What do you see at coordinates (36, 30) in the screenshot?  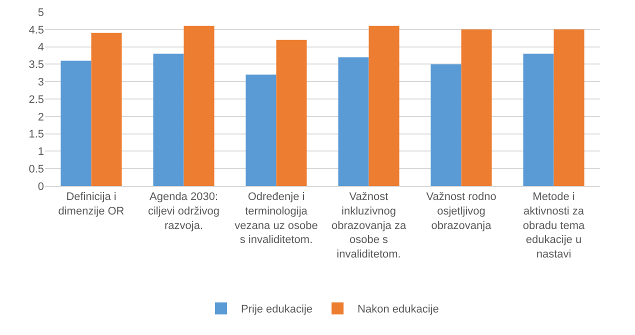 I see `y-tick-label: 4.5` at bounding box center [36, 30].